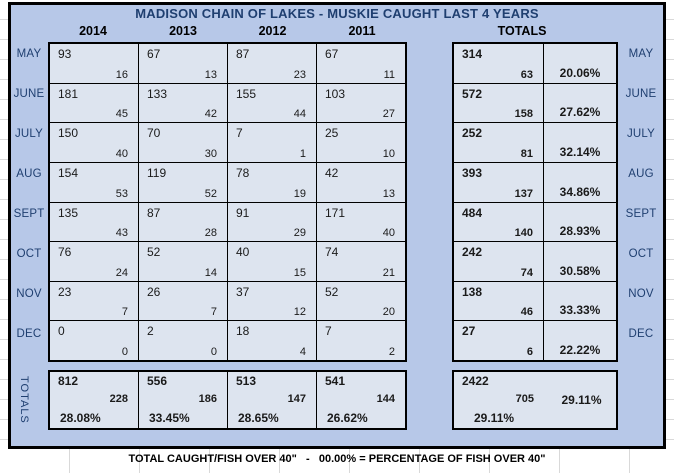  What do you see at coordinates (641, 214) in the screenshot?
I see `row-label-sept: SEPT` at bounding box center [641, 214].